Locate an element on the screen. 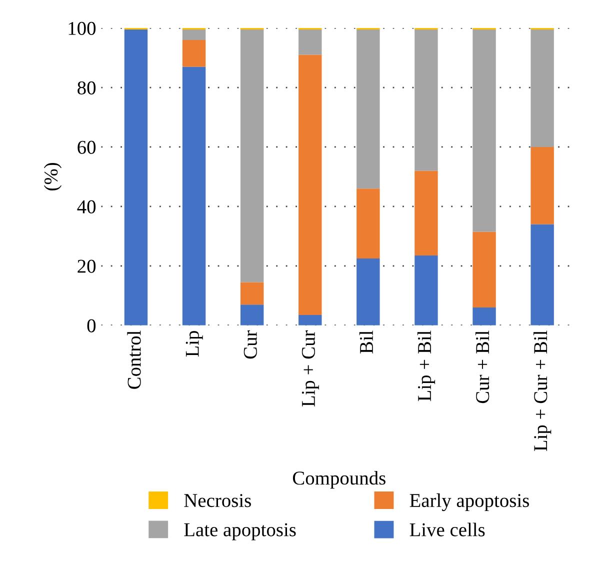  y-tick-label: 60 is located at coordinates (87, 147).